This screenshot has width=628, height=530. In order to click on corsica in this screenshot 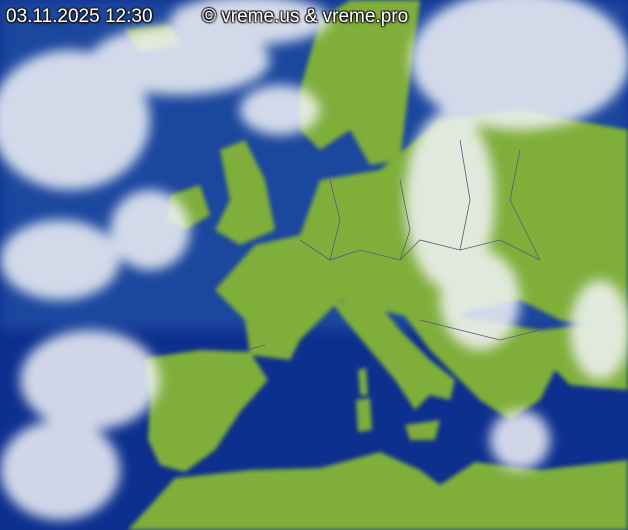, I will do `click(363, 381)`.